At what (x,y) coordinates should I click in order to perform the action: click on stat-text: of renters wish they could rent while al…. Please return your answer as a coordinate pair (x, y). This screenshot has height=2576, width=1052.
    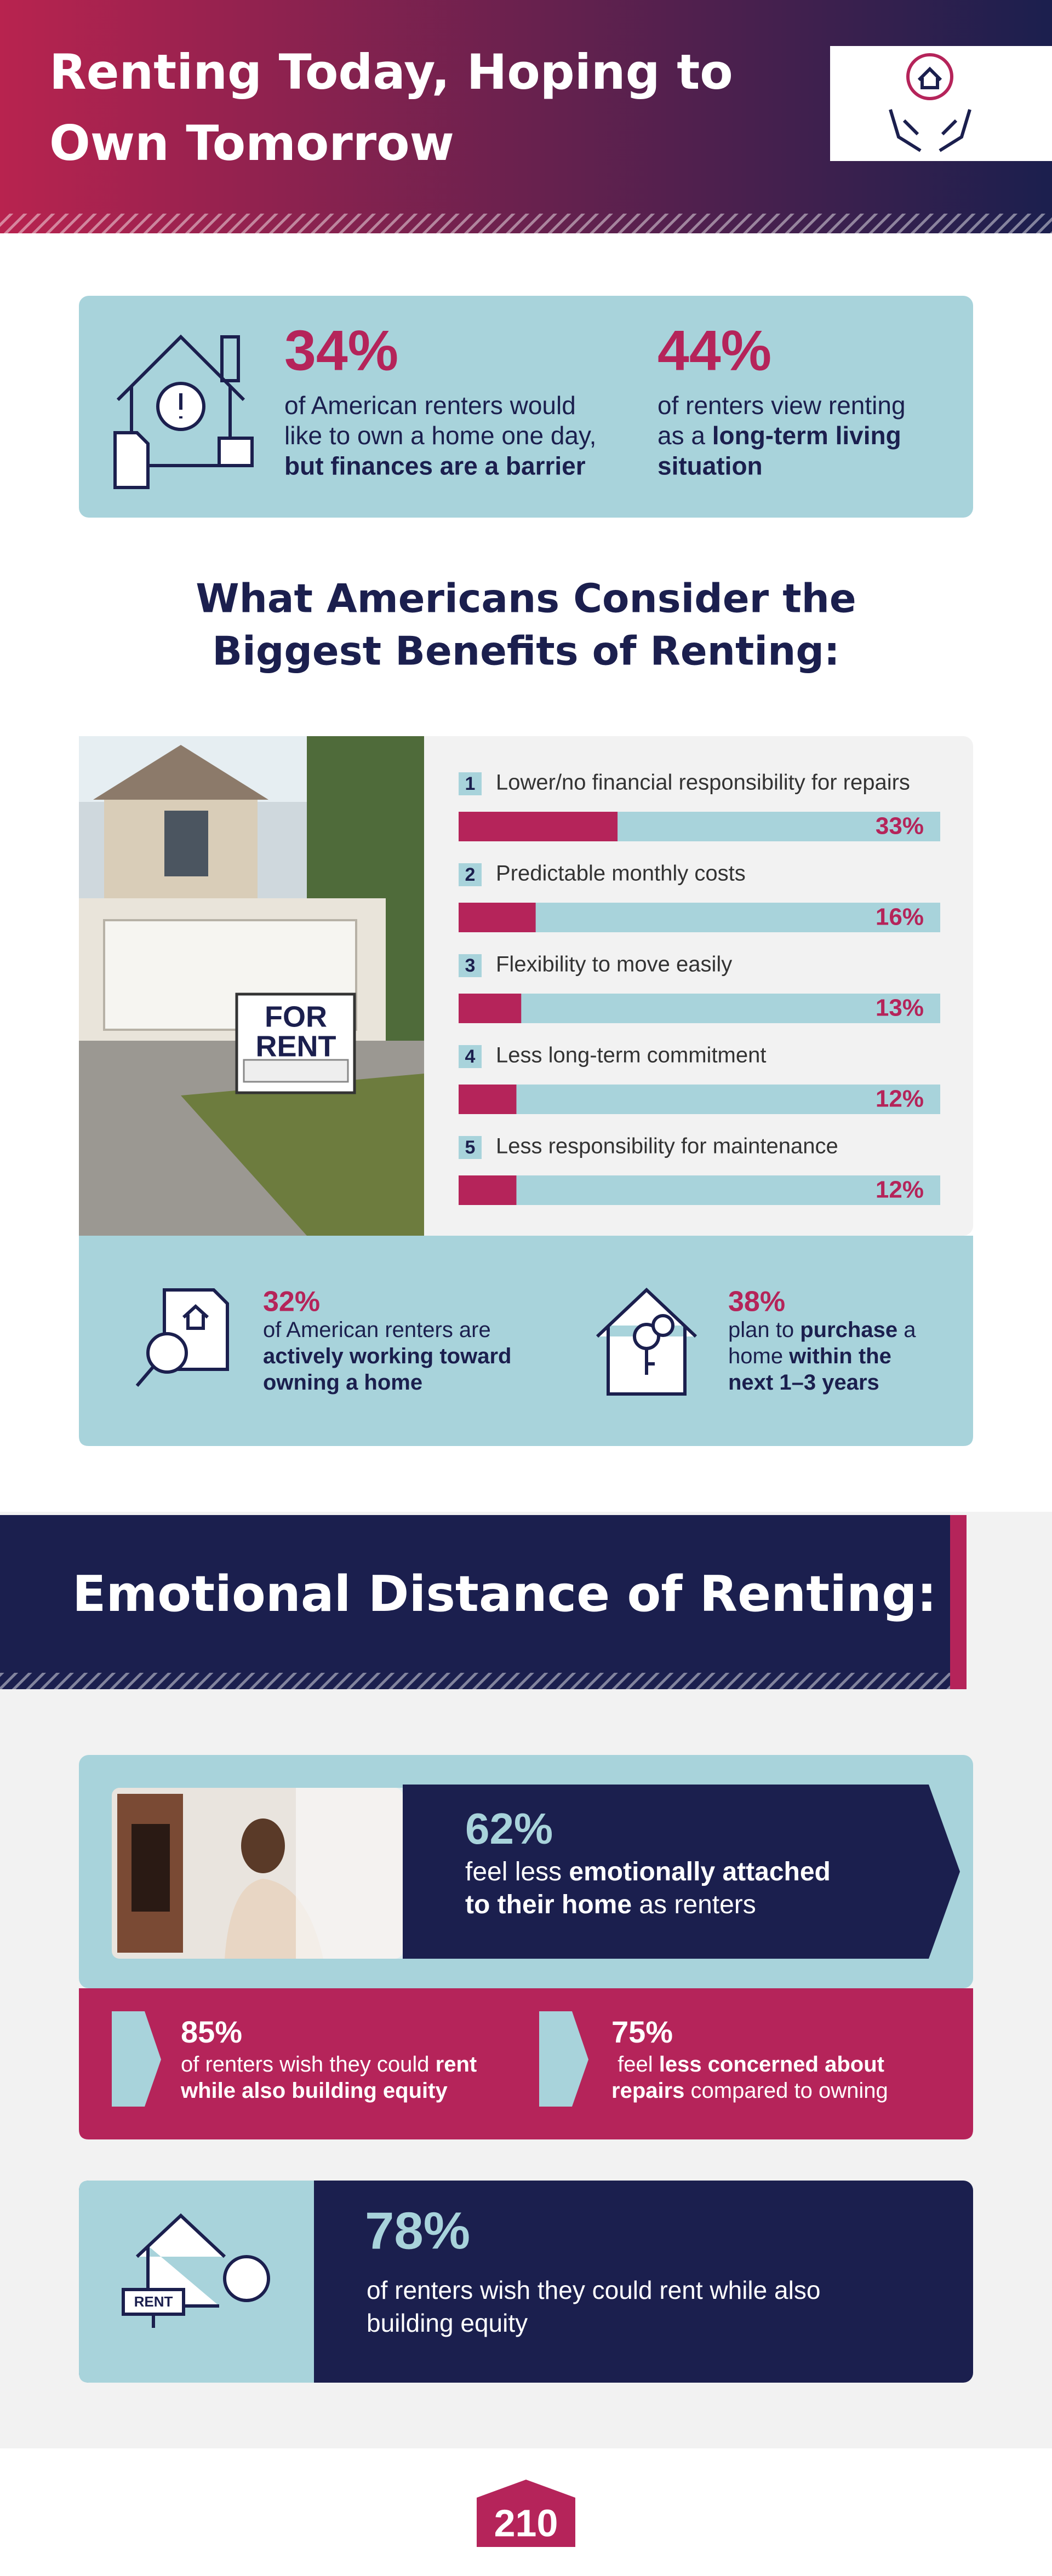
    Looking at the image, I should click on (594, 2290).